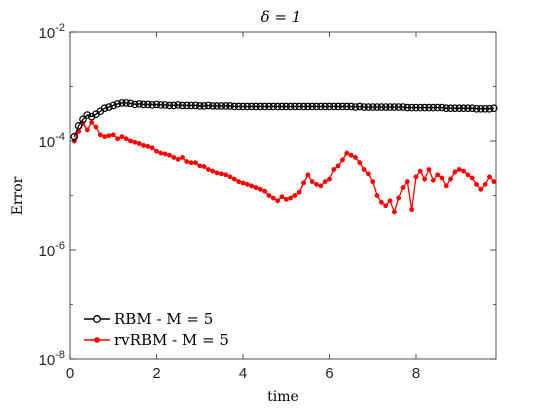 This screenshot has width=545, height=409. What do you see at coordinates (284, 120) in the screenshot?
I see `series-rbm` at bounding box center [284, 120].